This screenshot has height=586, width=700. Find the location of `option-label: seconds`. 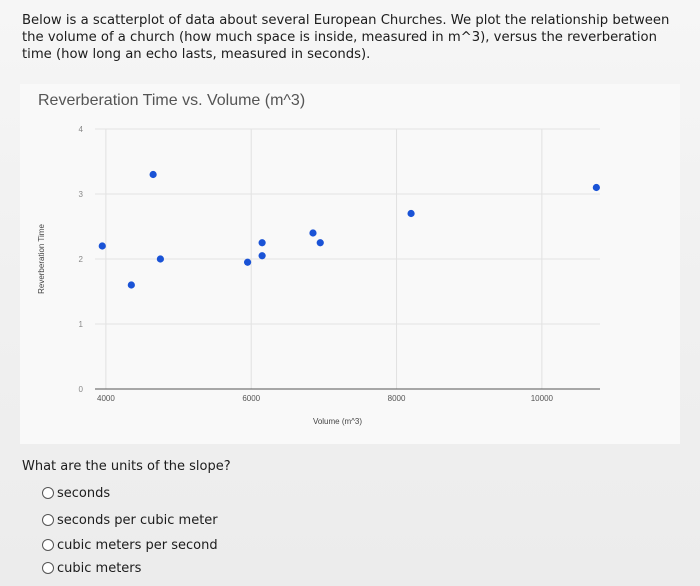

option-label: seconds is located at coordinates (84, 493).